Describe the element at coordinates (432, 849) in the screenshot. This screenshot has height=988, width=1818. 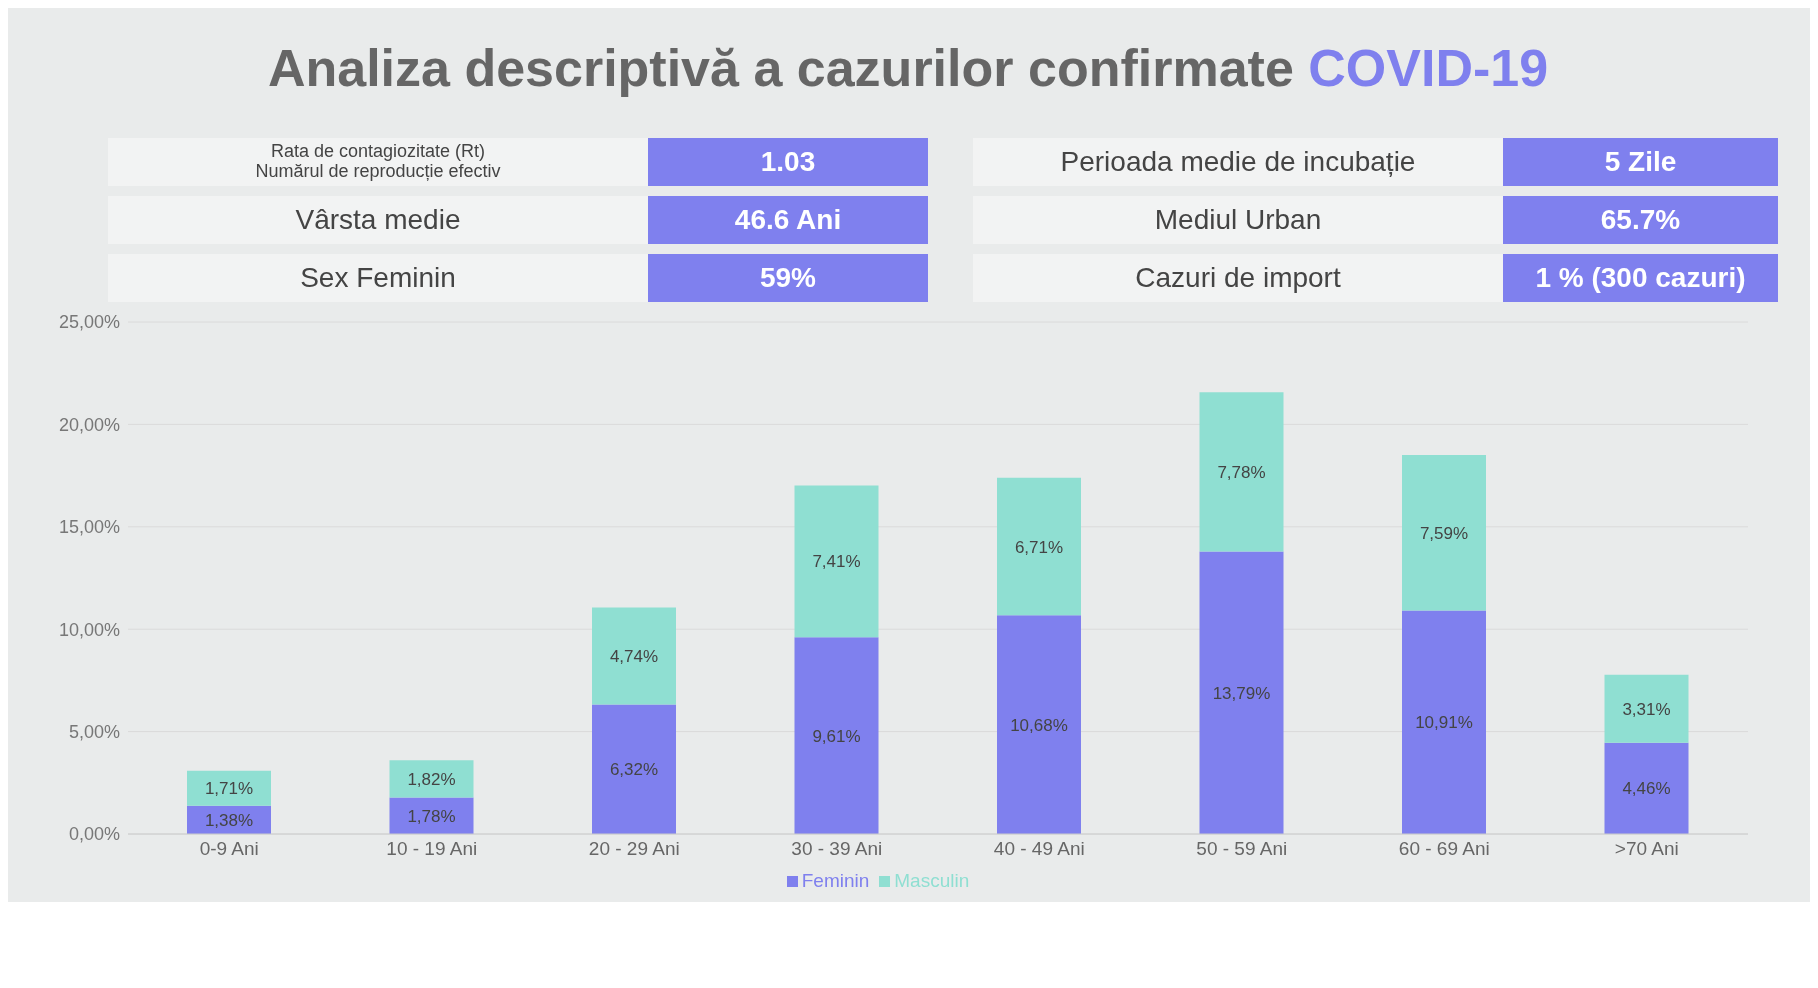
I see `x-tick-label: 10 - 19 Ani` at that location.